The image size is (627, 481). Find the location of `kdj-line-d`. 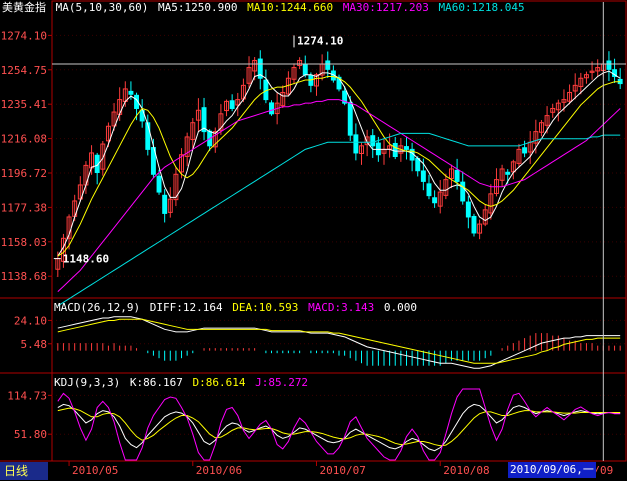

kdj-line-d is located at coordinates (339, 427).